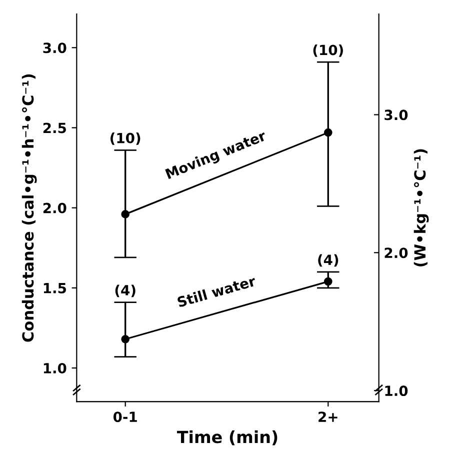 The image size is (451, 467). I want to click on y-tick-label: 2.5, so click(54, 128).